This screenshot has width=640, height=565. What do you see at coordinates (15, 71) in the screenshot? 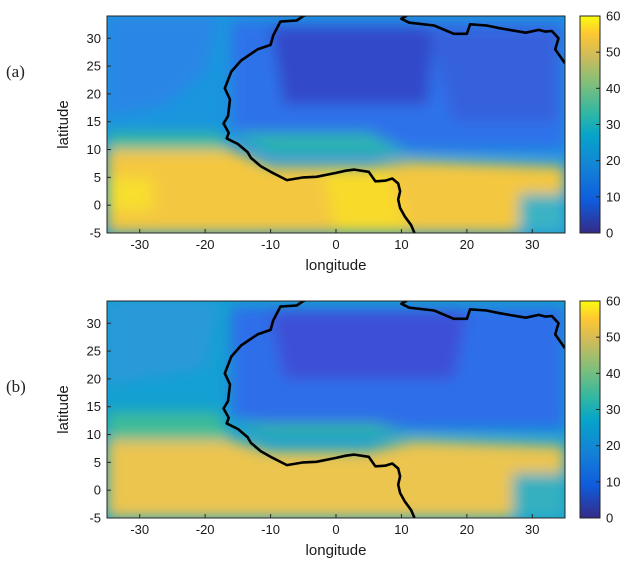
I see `panel-label-a: (a)` at bounding box center [15, 71].